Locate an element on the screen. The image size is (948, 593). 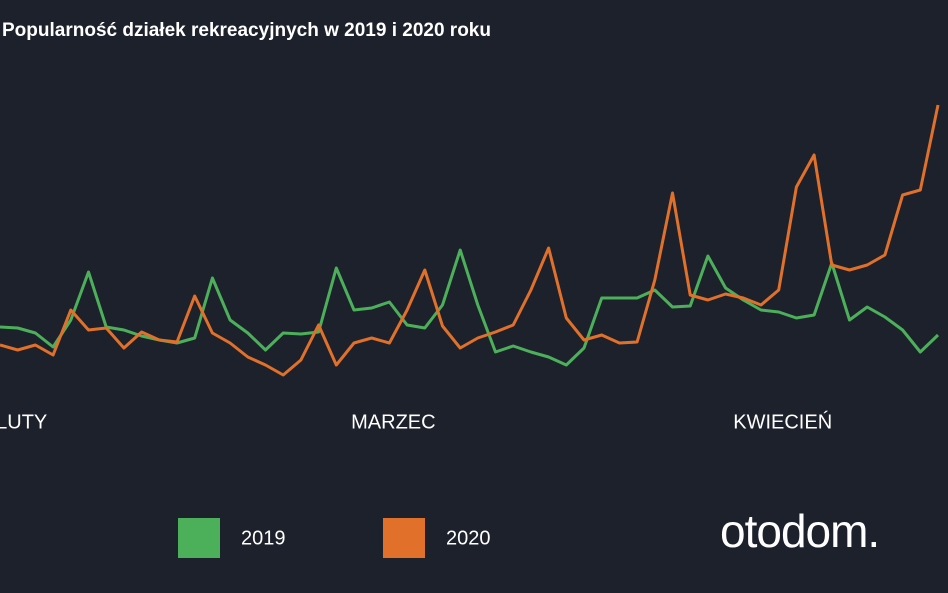
x-tick-label: LUTY is located at coordinates (23, 422).